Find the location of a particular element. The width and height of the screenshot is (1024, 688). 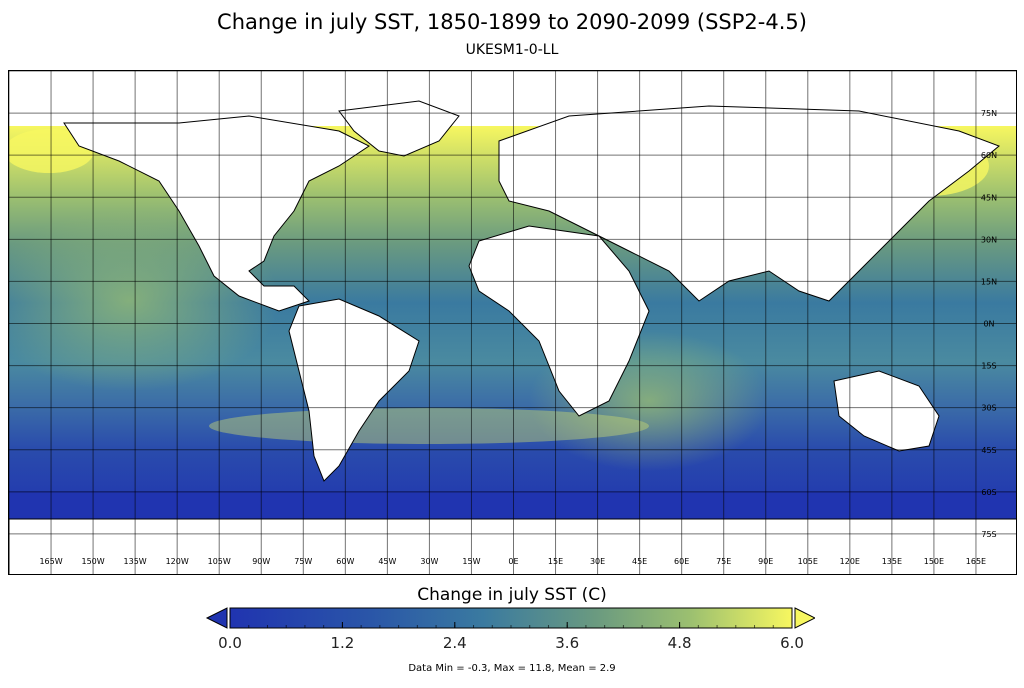

lon-label: 0E is located at coordinates (513, 561).